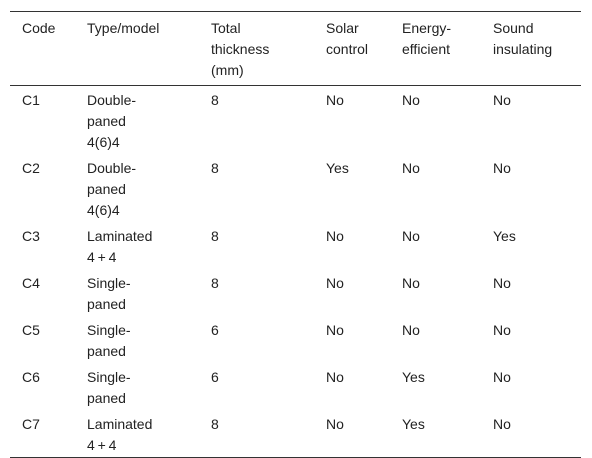 The image size is (592, 458). I want to click on header-cell: Energy-efficient, so click(435, 48).